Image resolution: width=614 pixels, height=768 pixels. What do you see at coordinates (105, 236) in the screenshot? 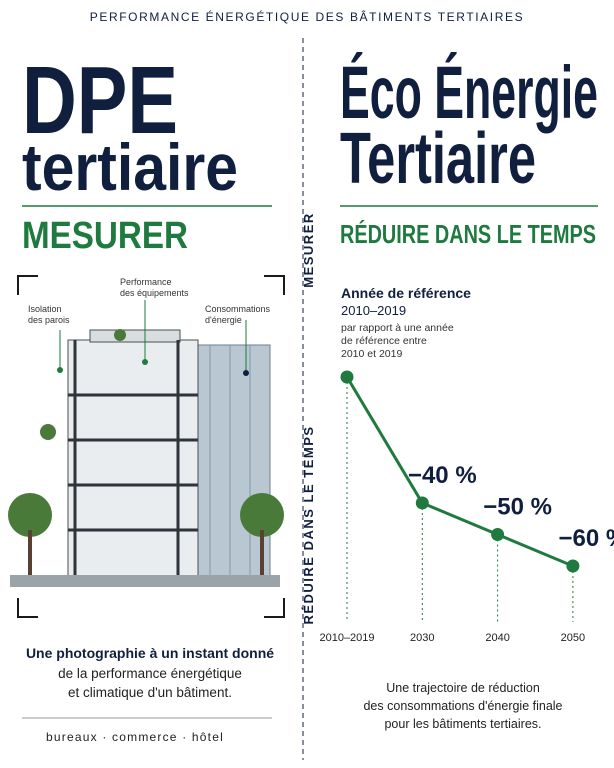
I see `left-section: MESURER` at bounding box center [105, 236].